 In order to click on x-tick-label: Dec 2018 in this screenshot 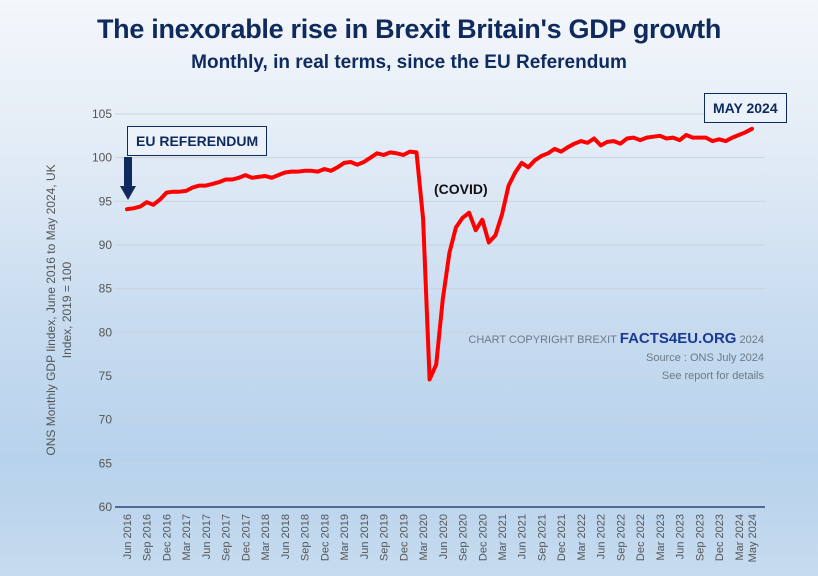, I will do `click(325, 537)`.